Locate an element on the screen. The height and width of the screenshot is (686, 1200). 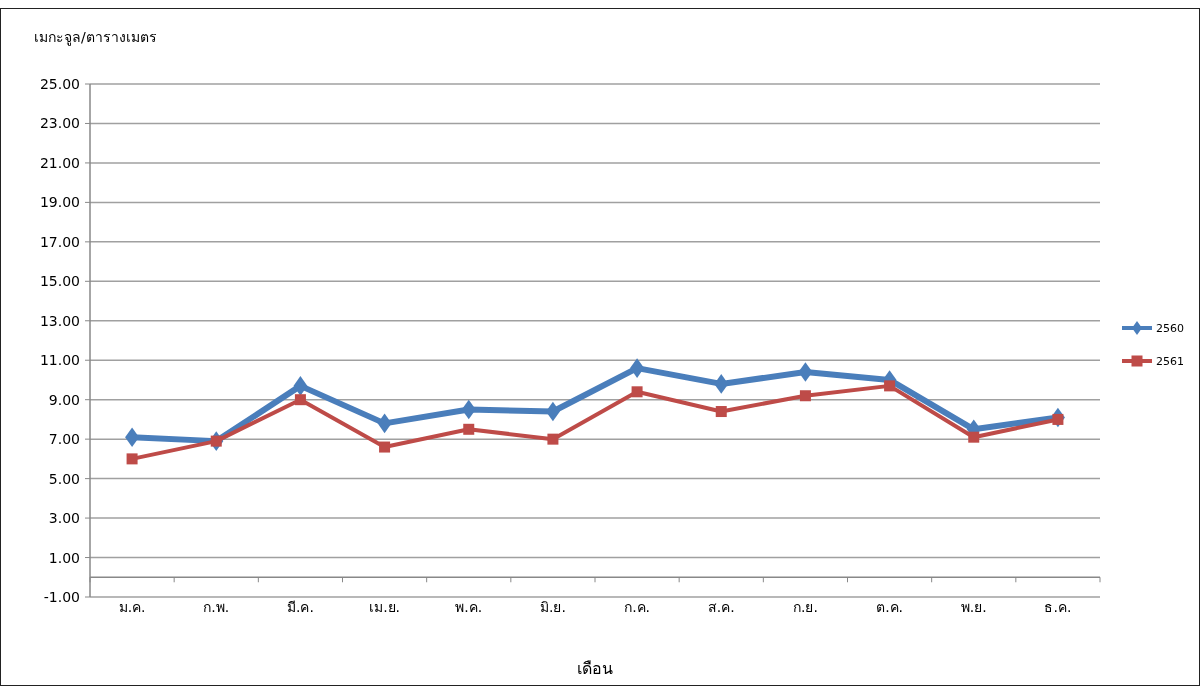
x-tick-label: ก.พ. is located at coordinates (216, 607).